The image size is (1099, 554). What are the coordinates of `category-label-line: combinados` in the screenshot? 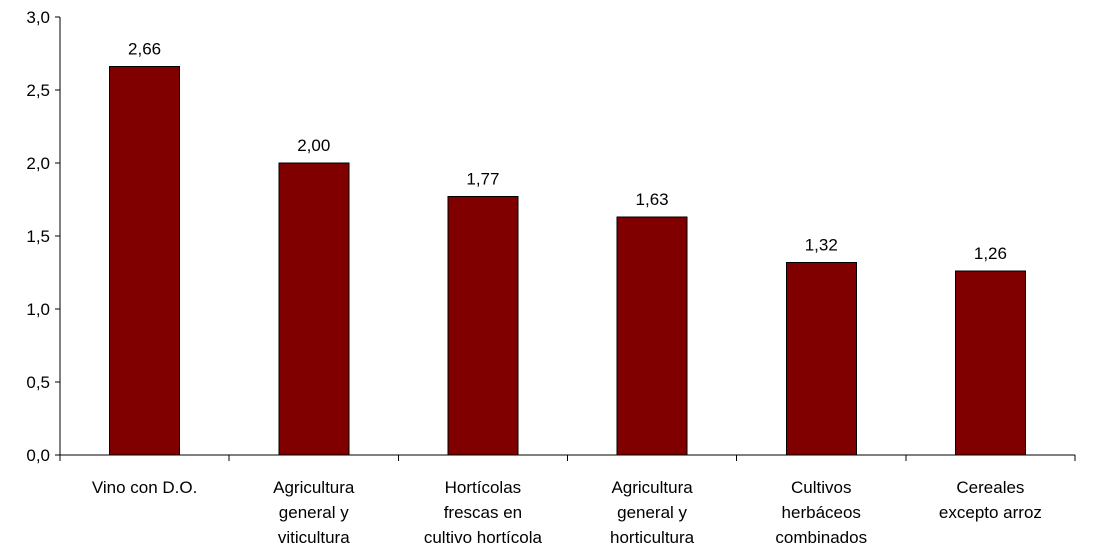 It's located at (821, 537).